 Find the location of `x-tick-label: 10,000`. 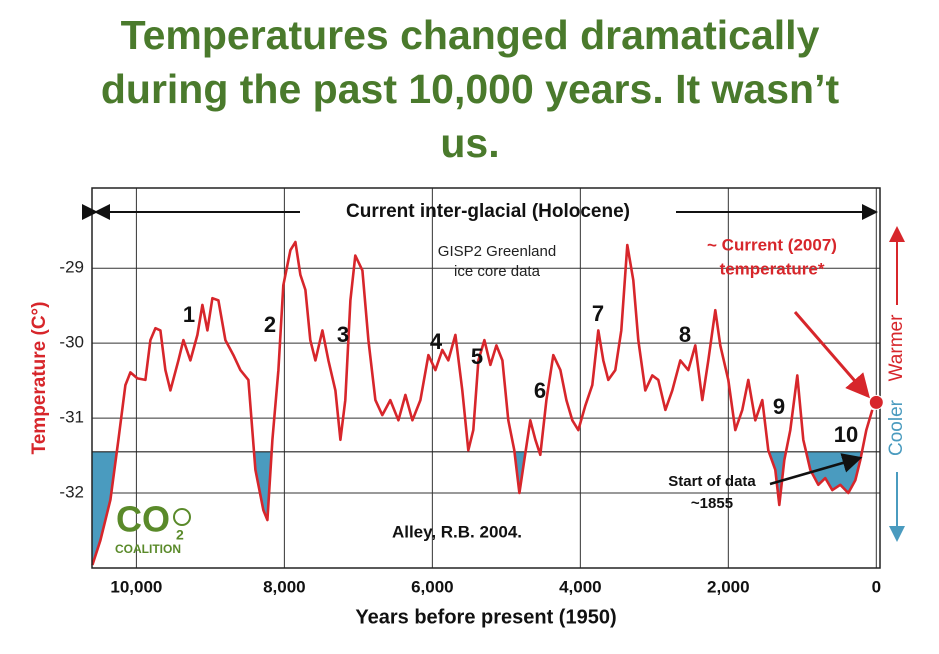

x-tick-label: 10,000 is located at coordinates (136, 586).